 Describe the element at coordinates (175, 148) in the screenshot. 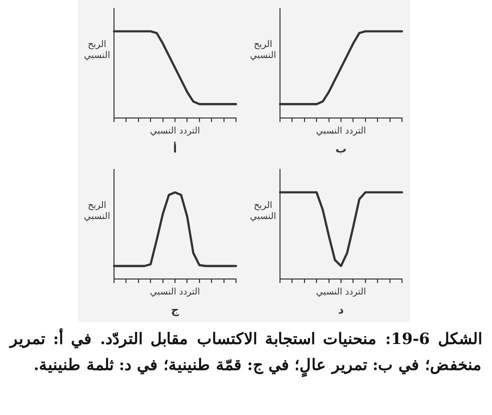

I see `text: أ` at that location.